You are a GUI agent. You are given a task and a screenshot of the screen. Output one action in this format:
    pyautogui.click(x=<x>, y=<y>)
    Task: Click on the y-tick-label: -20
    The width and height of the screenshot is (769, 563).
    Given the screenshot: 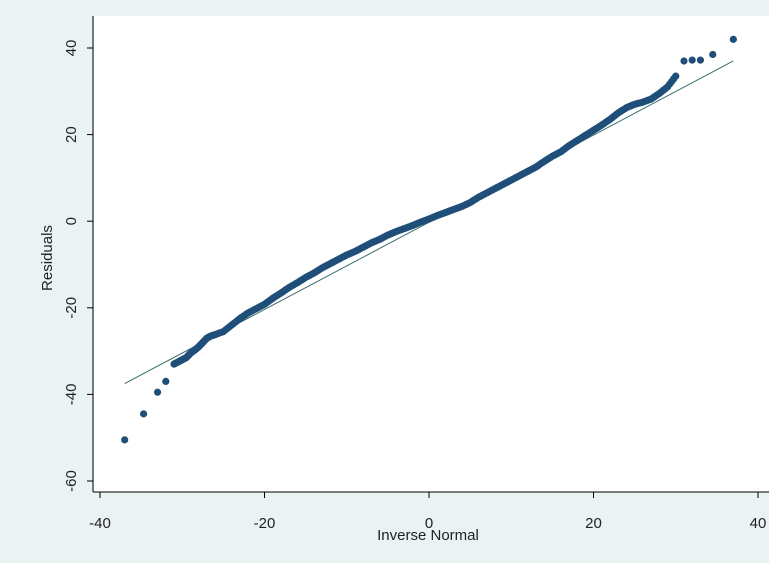 What is the action you would take?
    pyautogui.click(x=71, y=308)
    